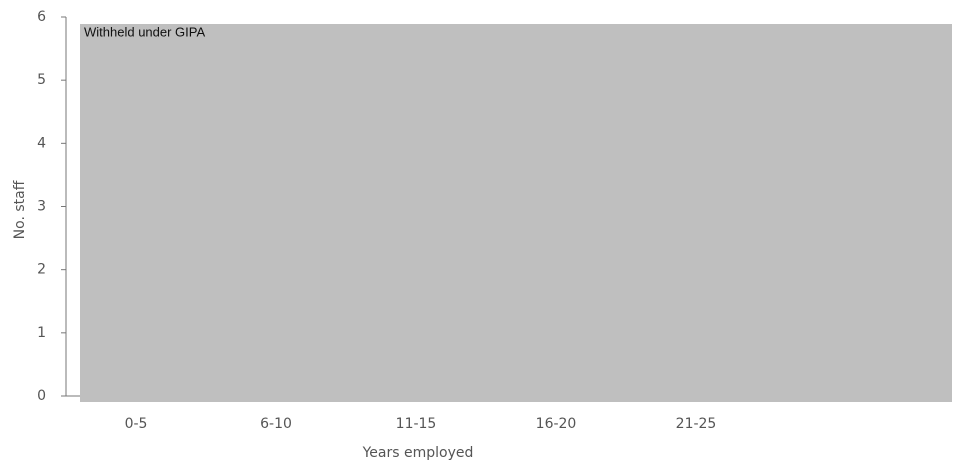 This screenshot has height=470, width=955. I want to click on y-tick-label: 0, so click(41, 396).